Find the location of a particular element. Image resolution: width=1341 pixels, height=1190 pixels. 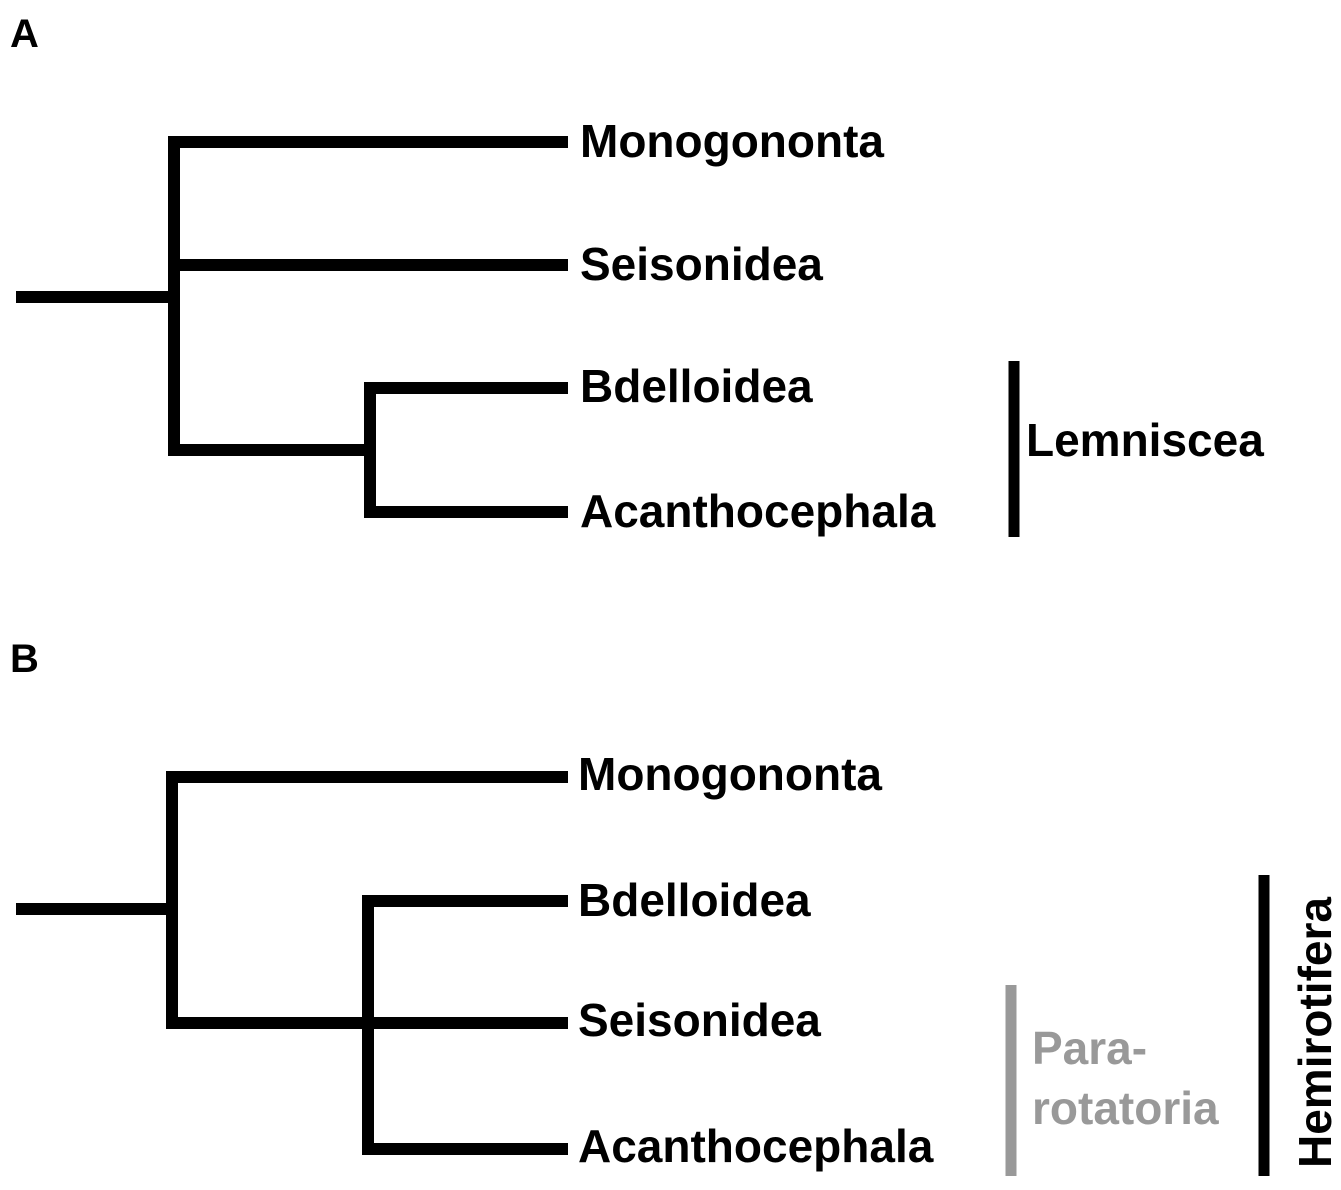

panel-b-label: B is located at coordinates (24, 659).